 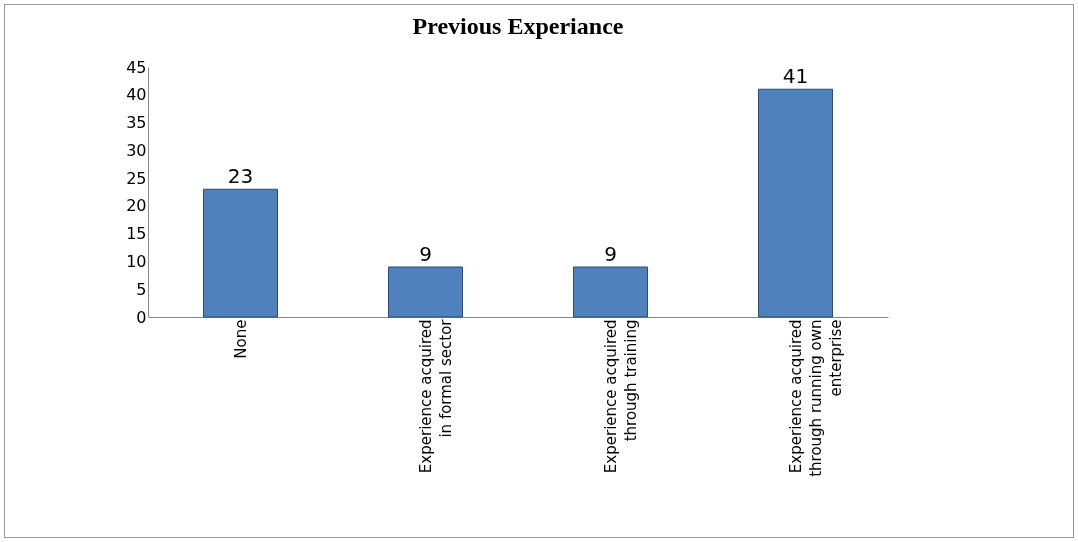 I want to click on data-label: 23, so click(x=240, y=176).